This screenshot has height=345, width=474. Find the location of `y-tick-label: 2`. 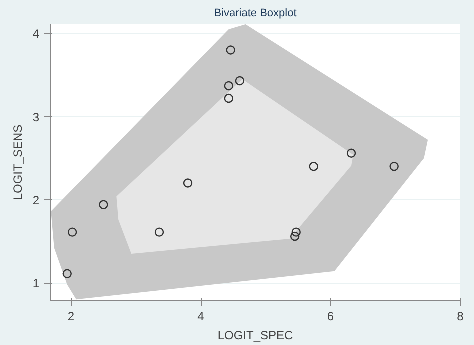

y-tick-label: 2 is located at coordinates (36, 200).